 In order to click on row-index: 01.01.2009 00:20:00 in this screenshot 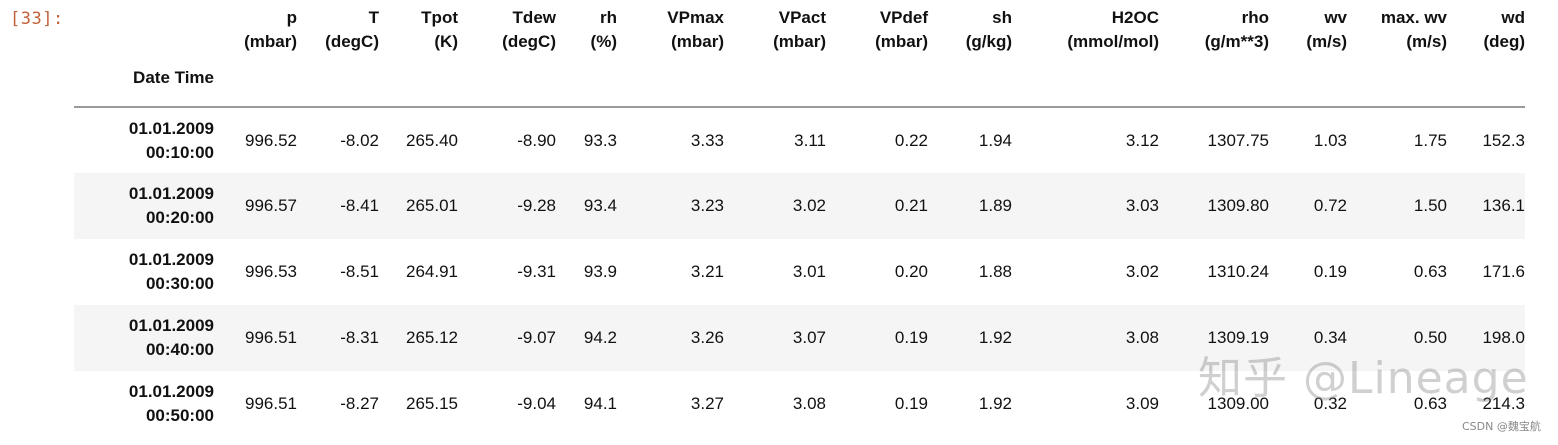, I will do `click(144, 206)`.